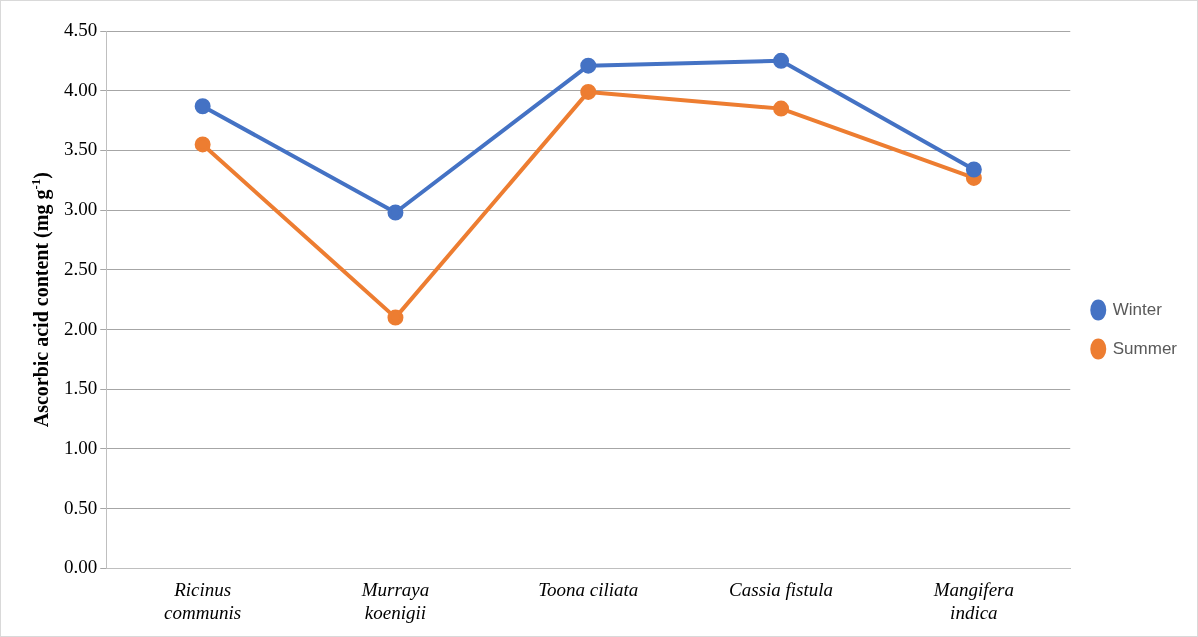  What do you see at coordinates (81, 209) in the screenshot?
I see `y-tick-label: 3.00` at bounding box center [81, 209].